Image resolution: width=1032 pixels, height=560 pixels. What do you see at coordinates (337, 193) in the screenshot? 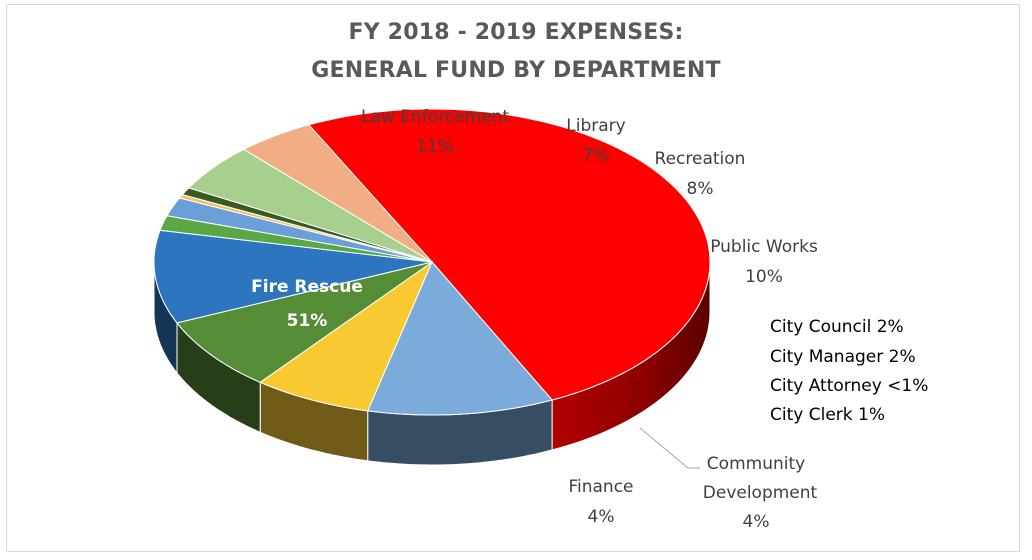
I see `pie-slice-finance` at bounding box center [337, 193].